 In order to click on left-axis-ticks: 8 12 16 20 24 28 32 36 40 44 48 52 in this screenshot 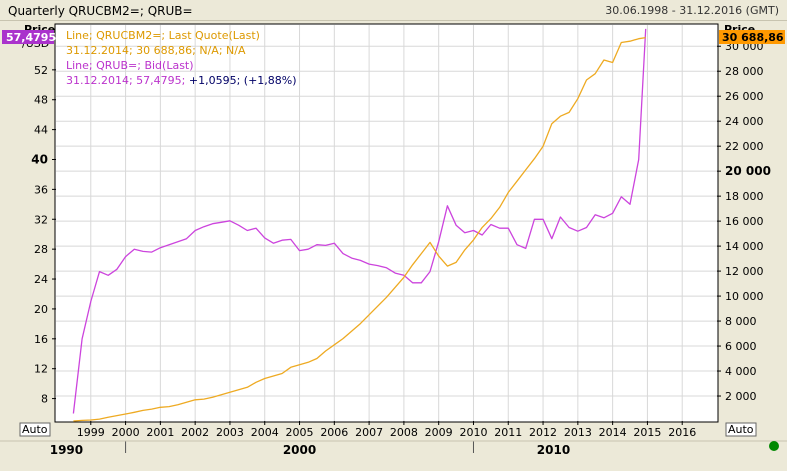, I will do `click(43, 235)`.